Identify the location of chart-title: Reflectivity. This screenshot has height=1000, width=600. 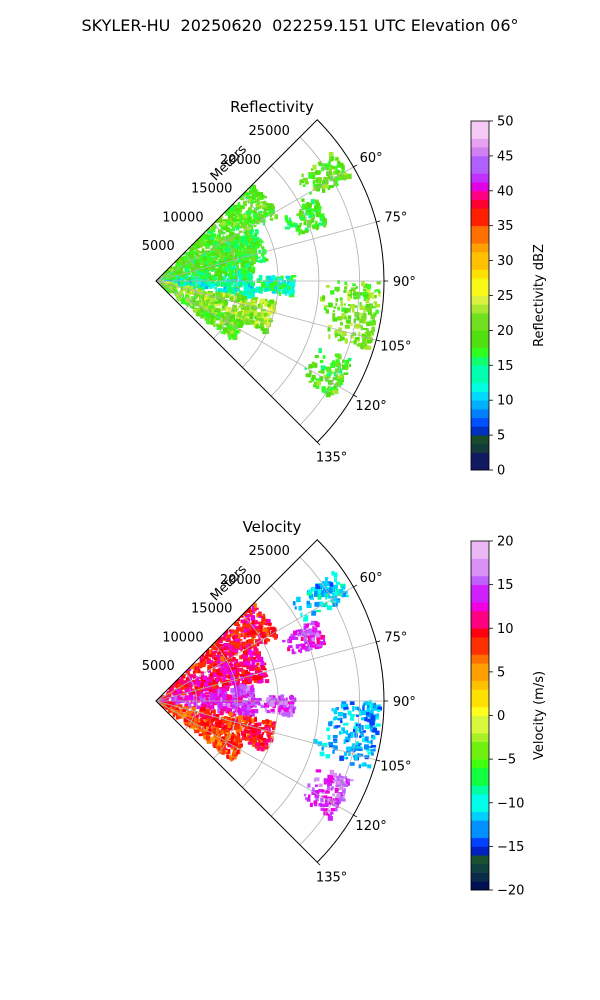
(272, 107).